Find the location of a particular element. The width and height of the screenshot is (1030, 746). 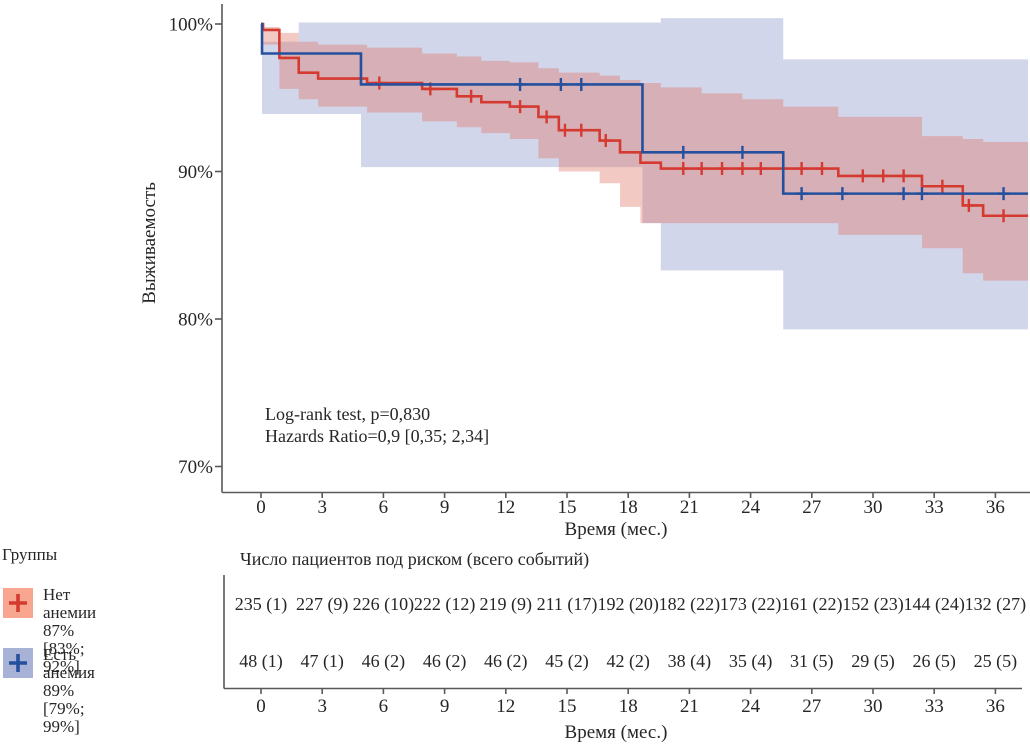

y-tick-label: 100% is located at coordinates (191, 25).